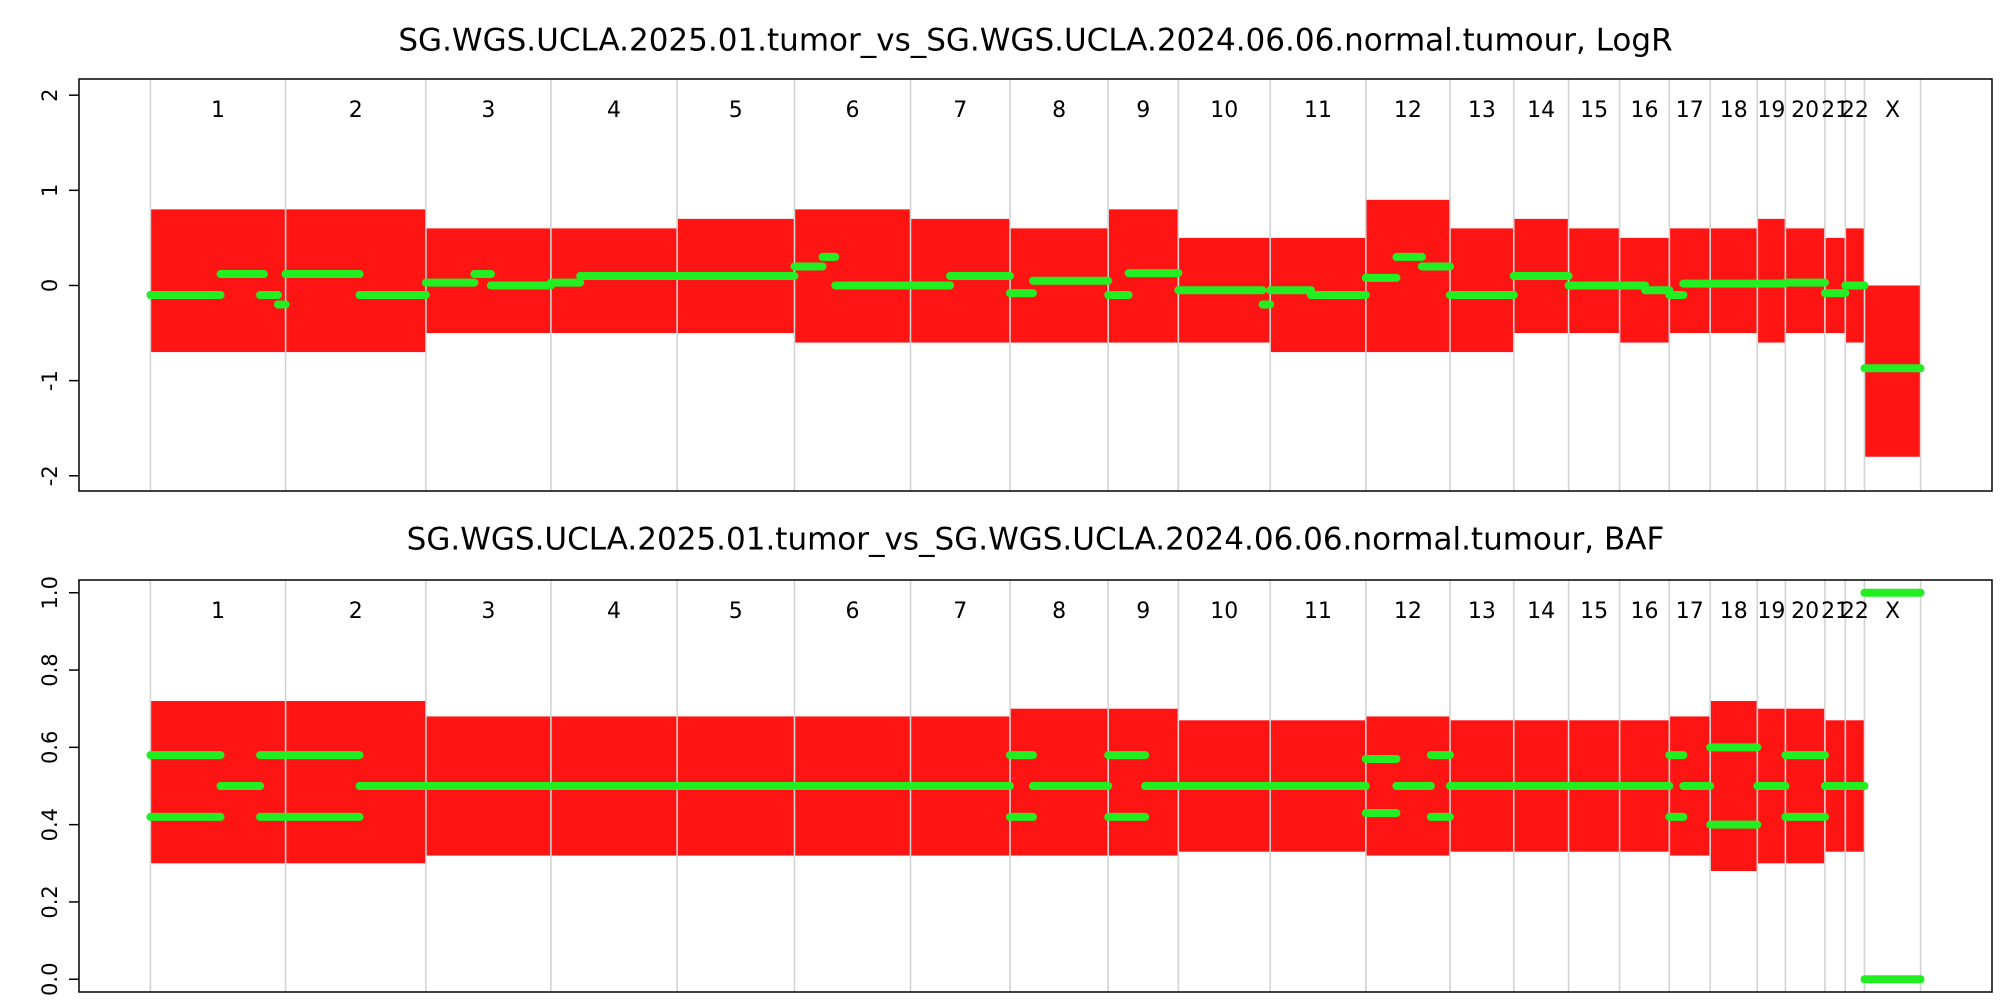 The image size is (2000, 1000). What do you see at coordinates (50, 592) in the screenshot?
I see `y-tick-label: 1.0` at bounding box center [50, 592].